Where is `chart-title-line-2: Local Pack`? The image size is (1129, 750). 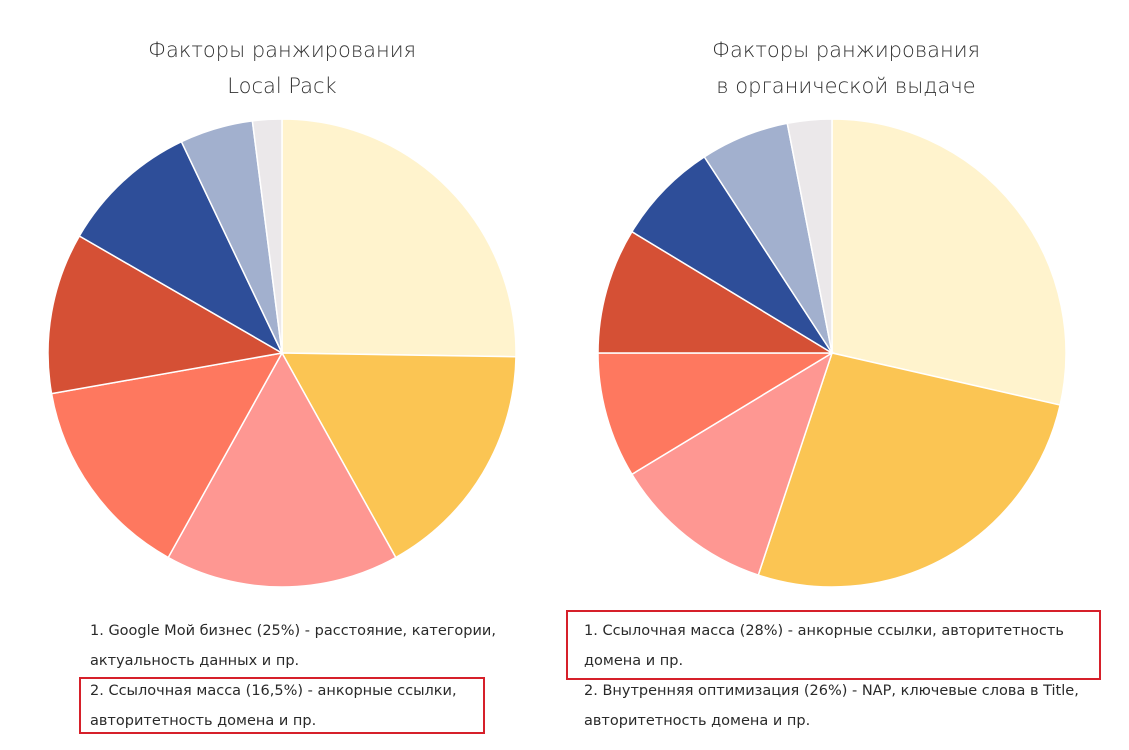 chart-title-line-2: Local Pack is located at coordinates (282, 86).